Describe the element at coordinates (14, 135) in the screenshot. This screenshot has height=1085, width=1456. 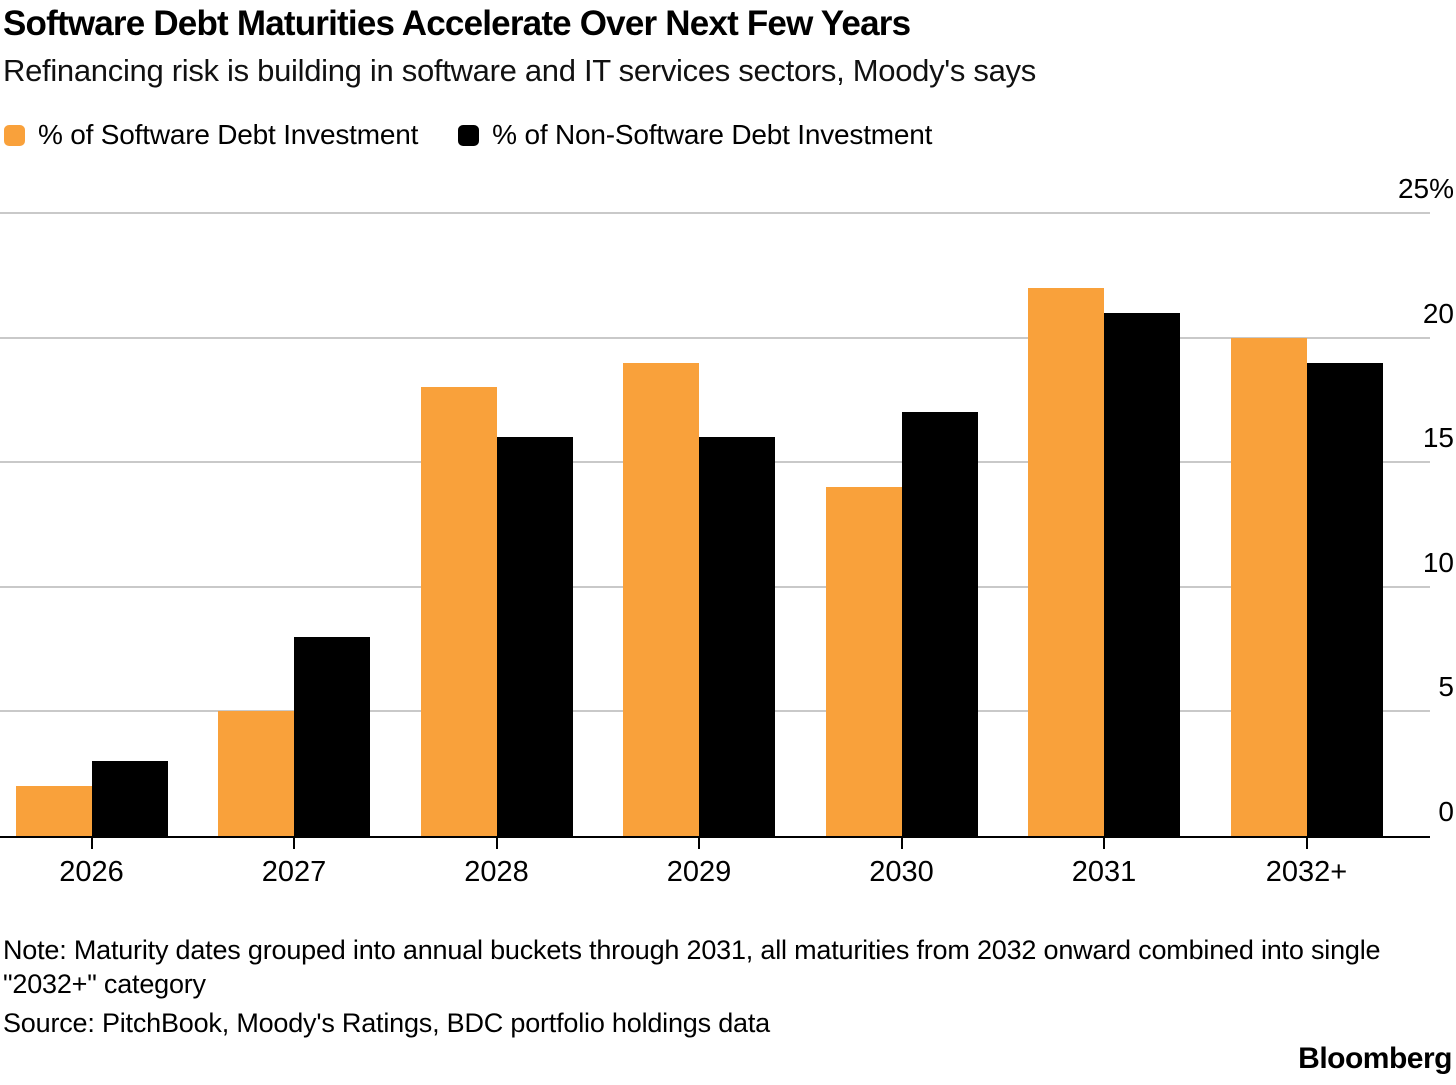
I see `legend-swatch-software-icon` at that location.